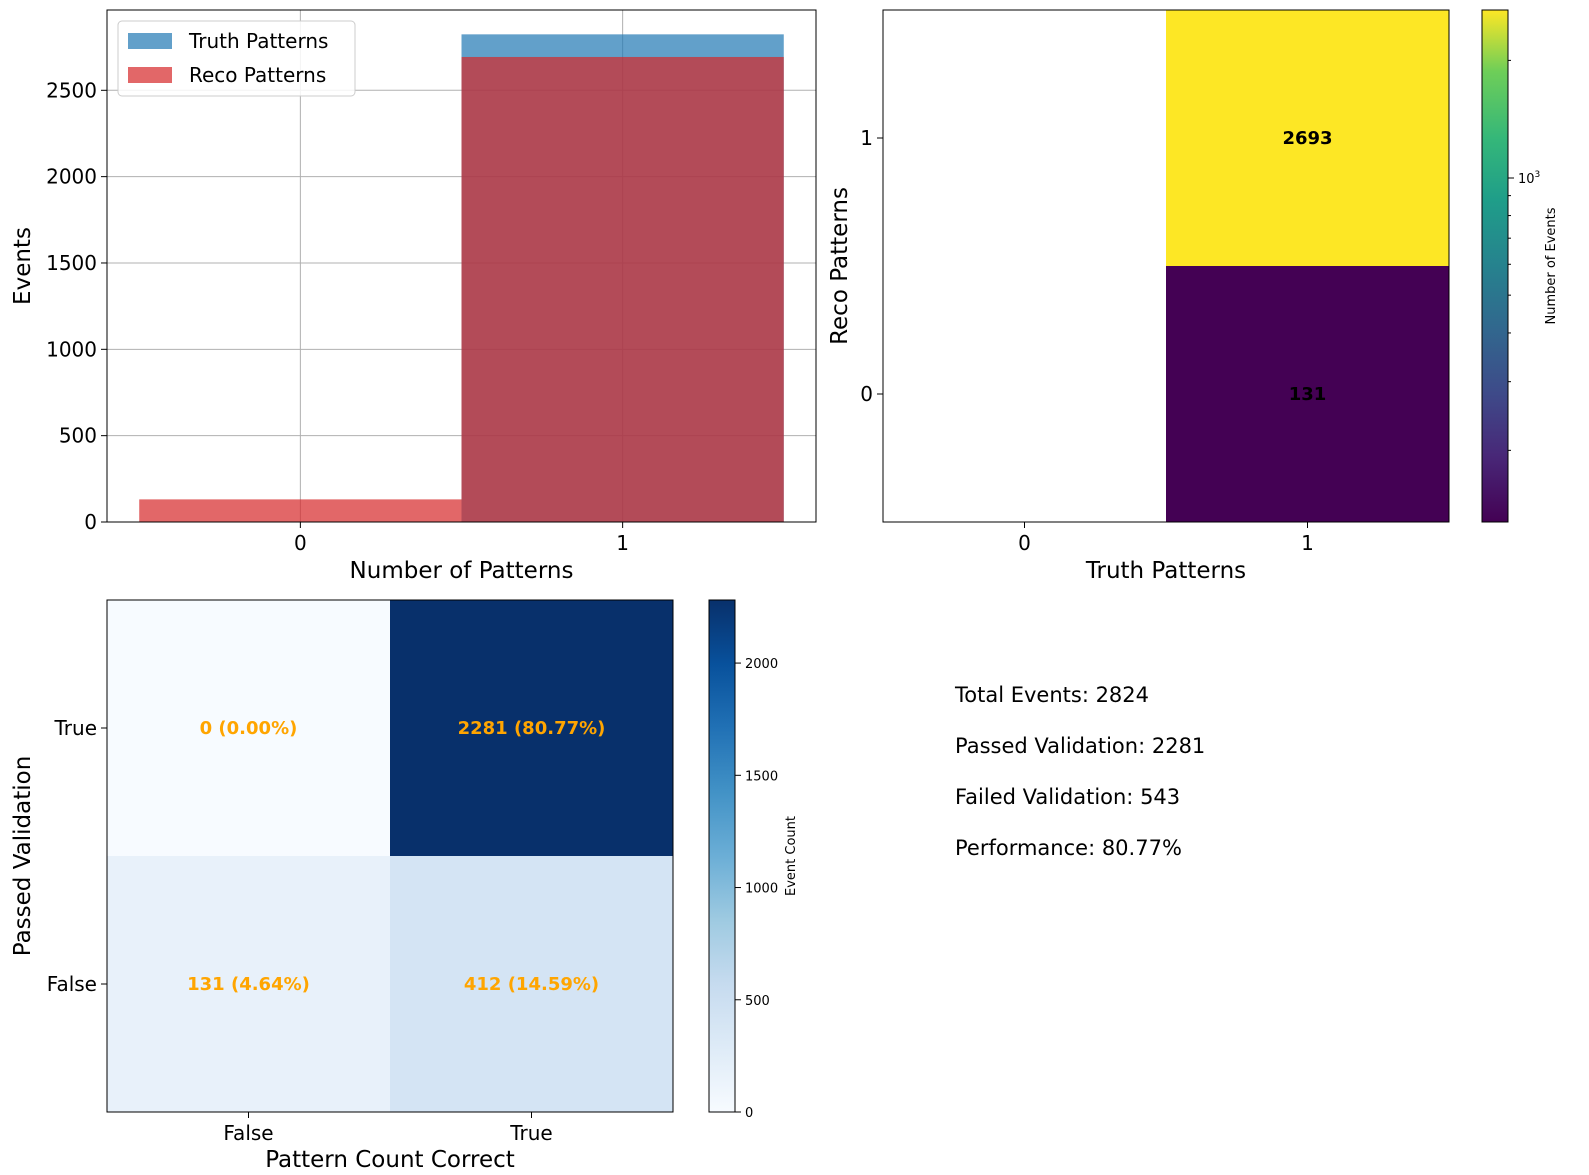  Describe the element at coordinates (1068, 848) in the screenshot. I see `summary-performance: Performance: 80.77%` at that location.